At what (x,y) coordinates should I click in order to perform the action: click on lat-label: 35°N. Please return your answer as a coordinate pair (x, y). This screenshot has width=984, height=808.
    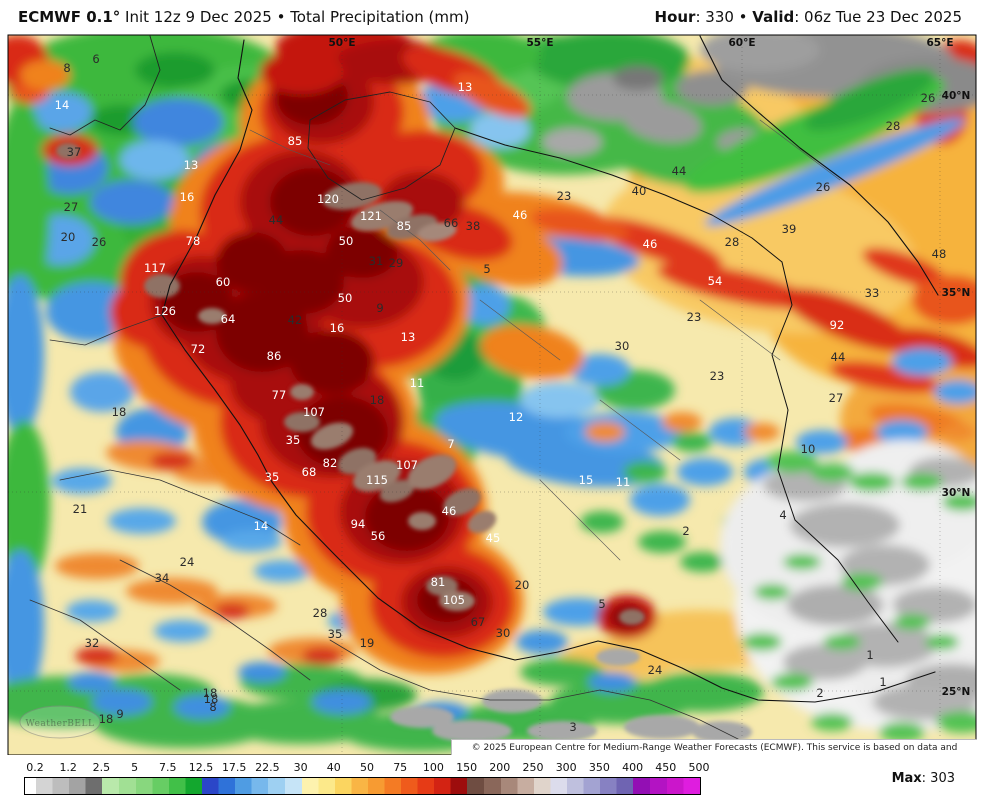
    Looking at the image, I should click on (956, 293).